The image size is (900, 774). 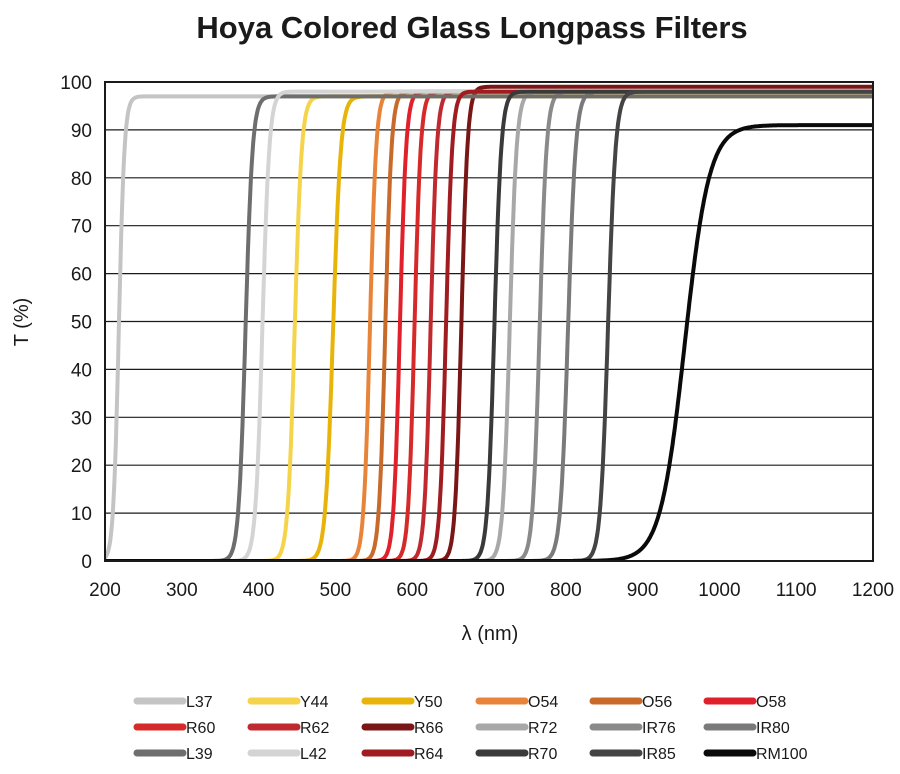 What do you see at coordinates (81, 179) in the screenshot?
I see `y-tick-label: 80` at bounding box center [81, 179].